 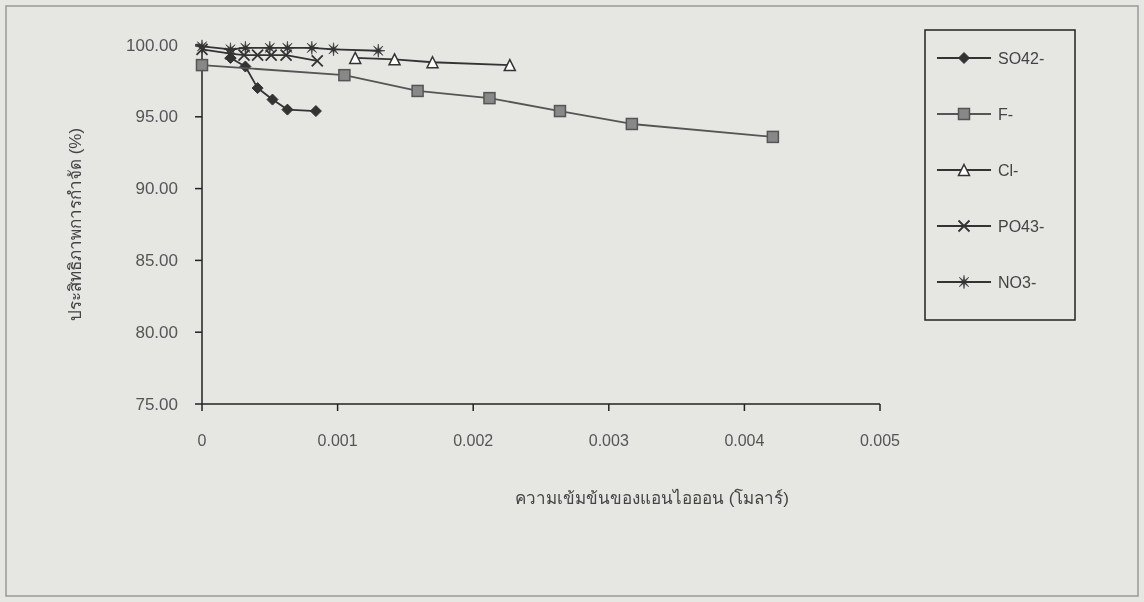 What do you see at coordinates (156, 117) in the screenshot?
I see `y-tick-label: 95.00` at bounding box center [156, 117].